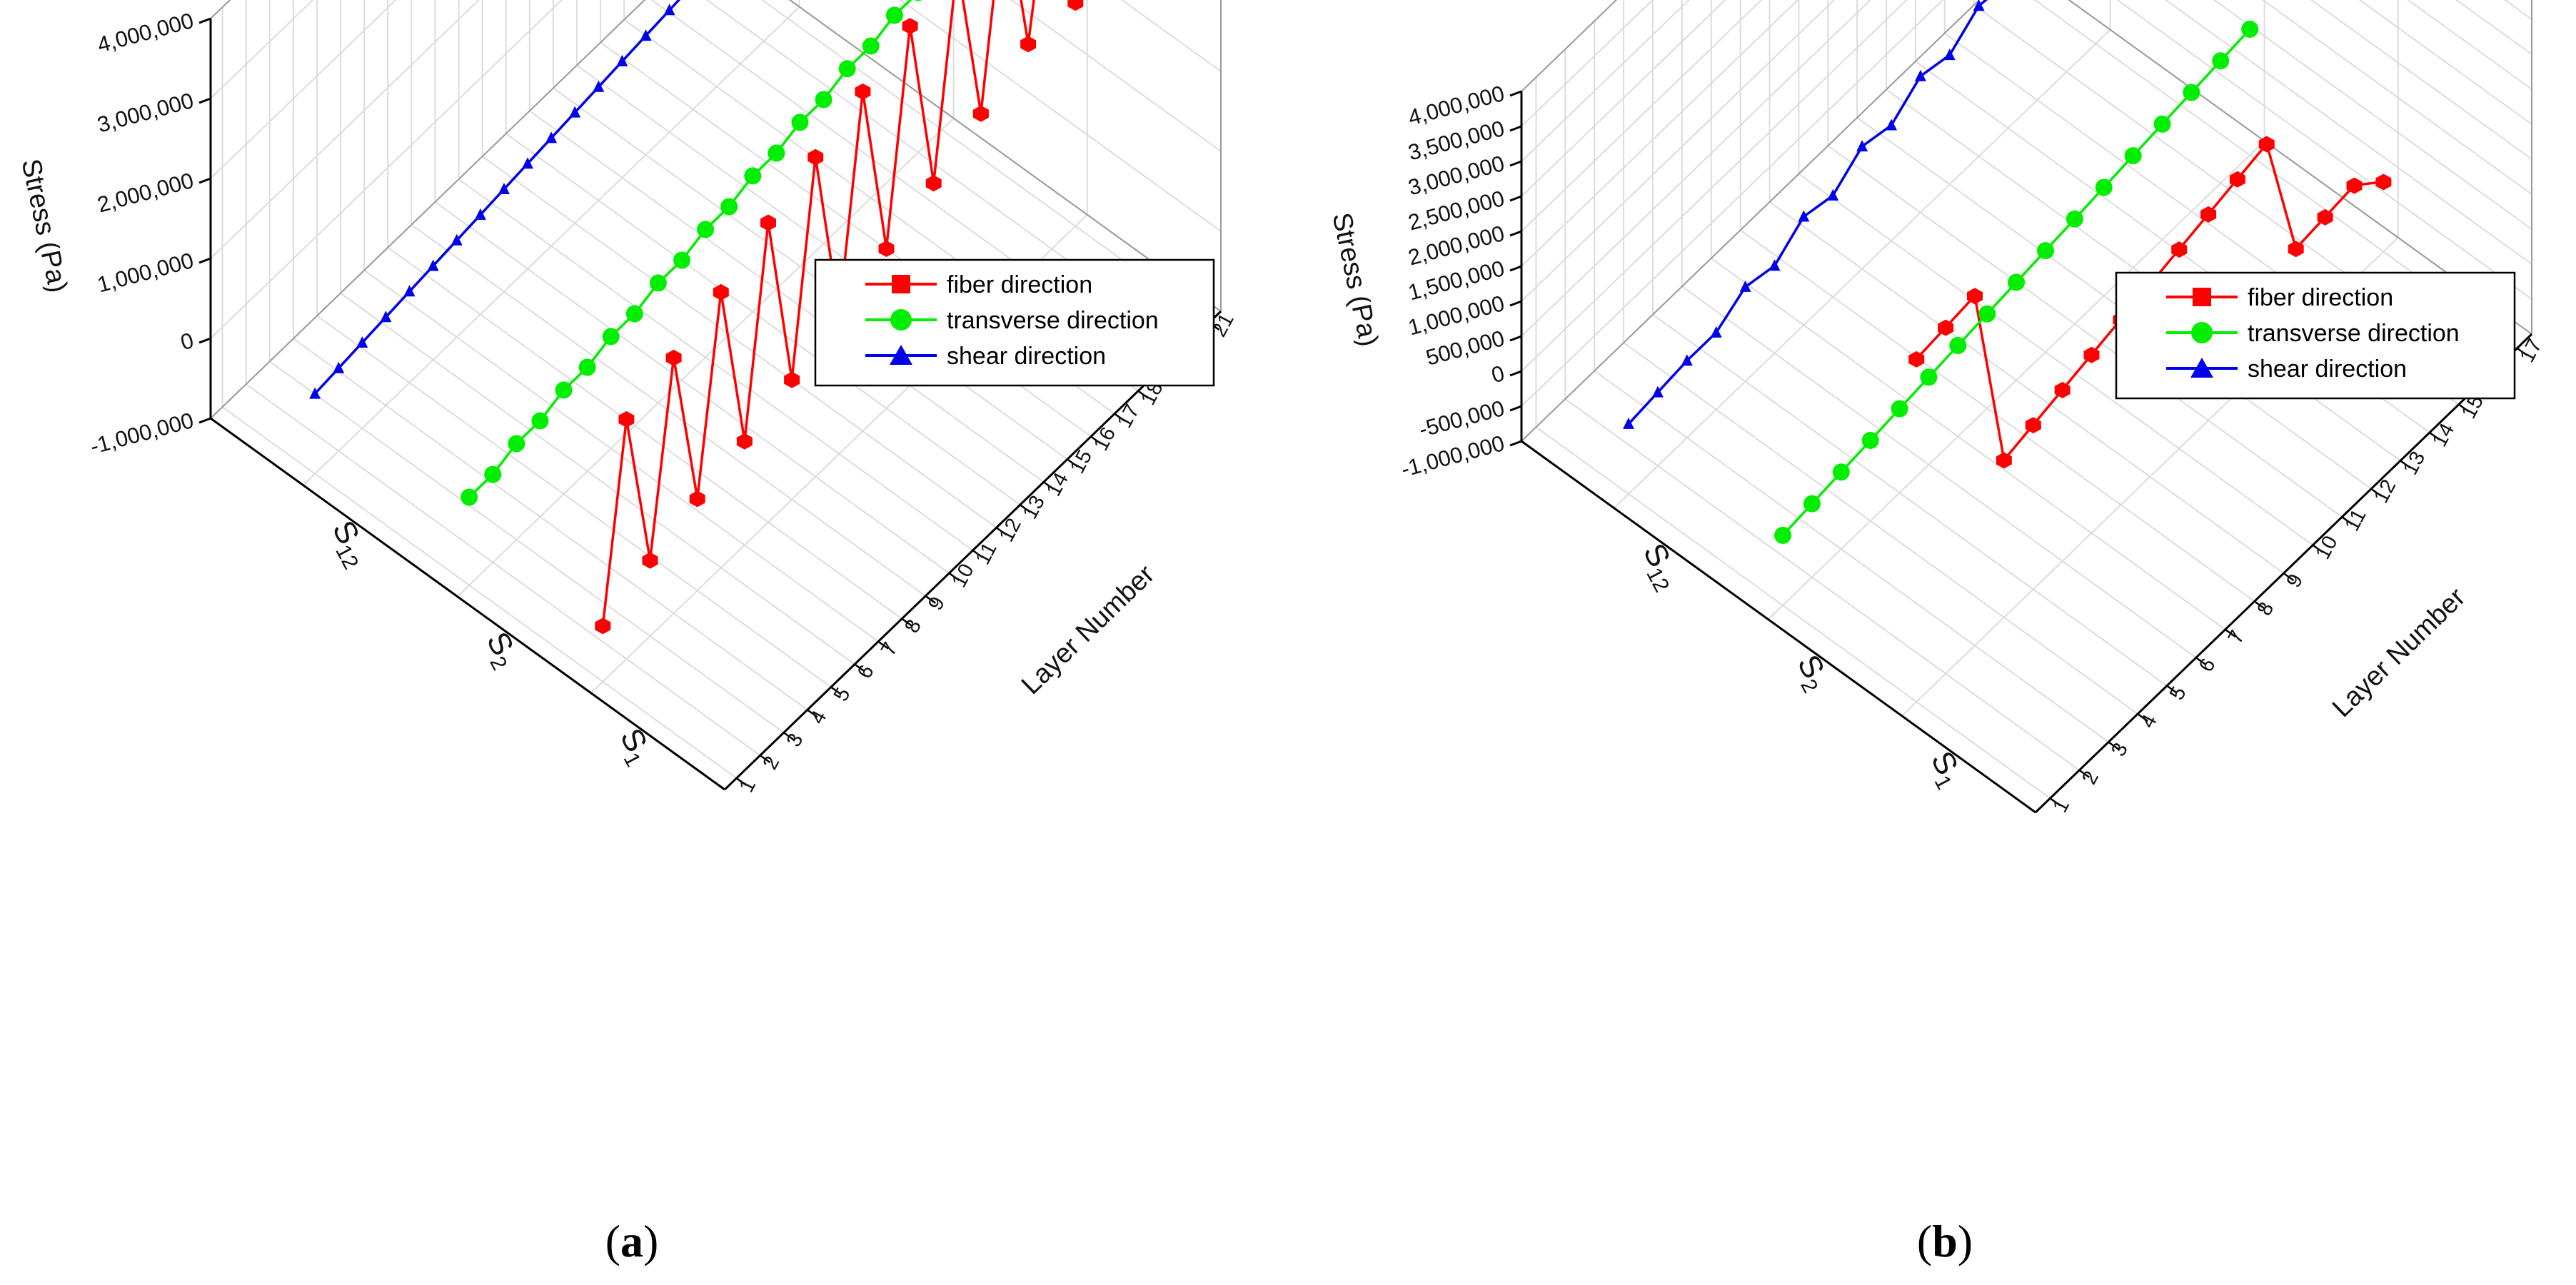 The height and width of the screenshot is (1285, 2576). I want to click on layer-tick-label: 16, so click(1105, 439).